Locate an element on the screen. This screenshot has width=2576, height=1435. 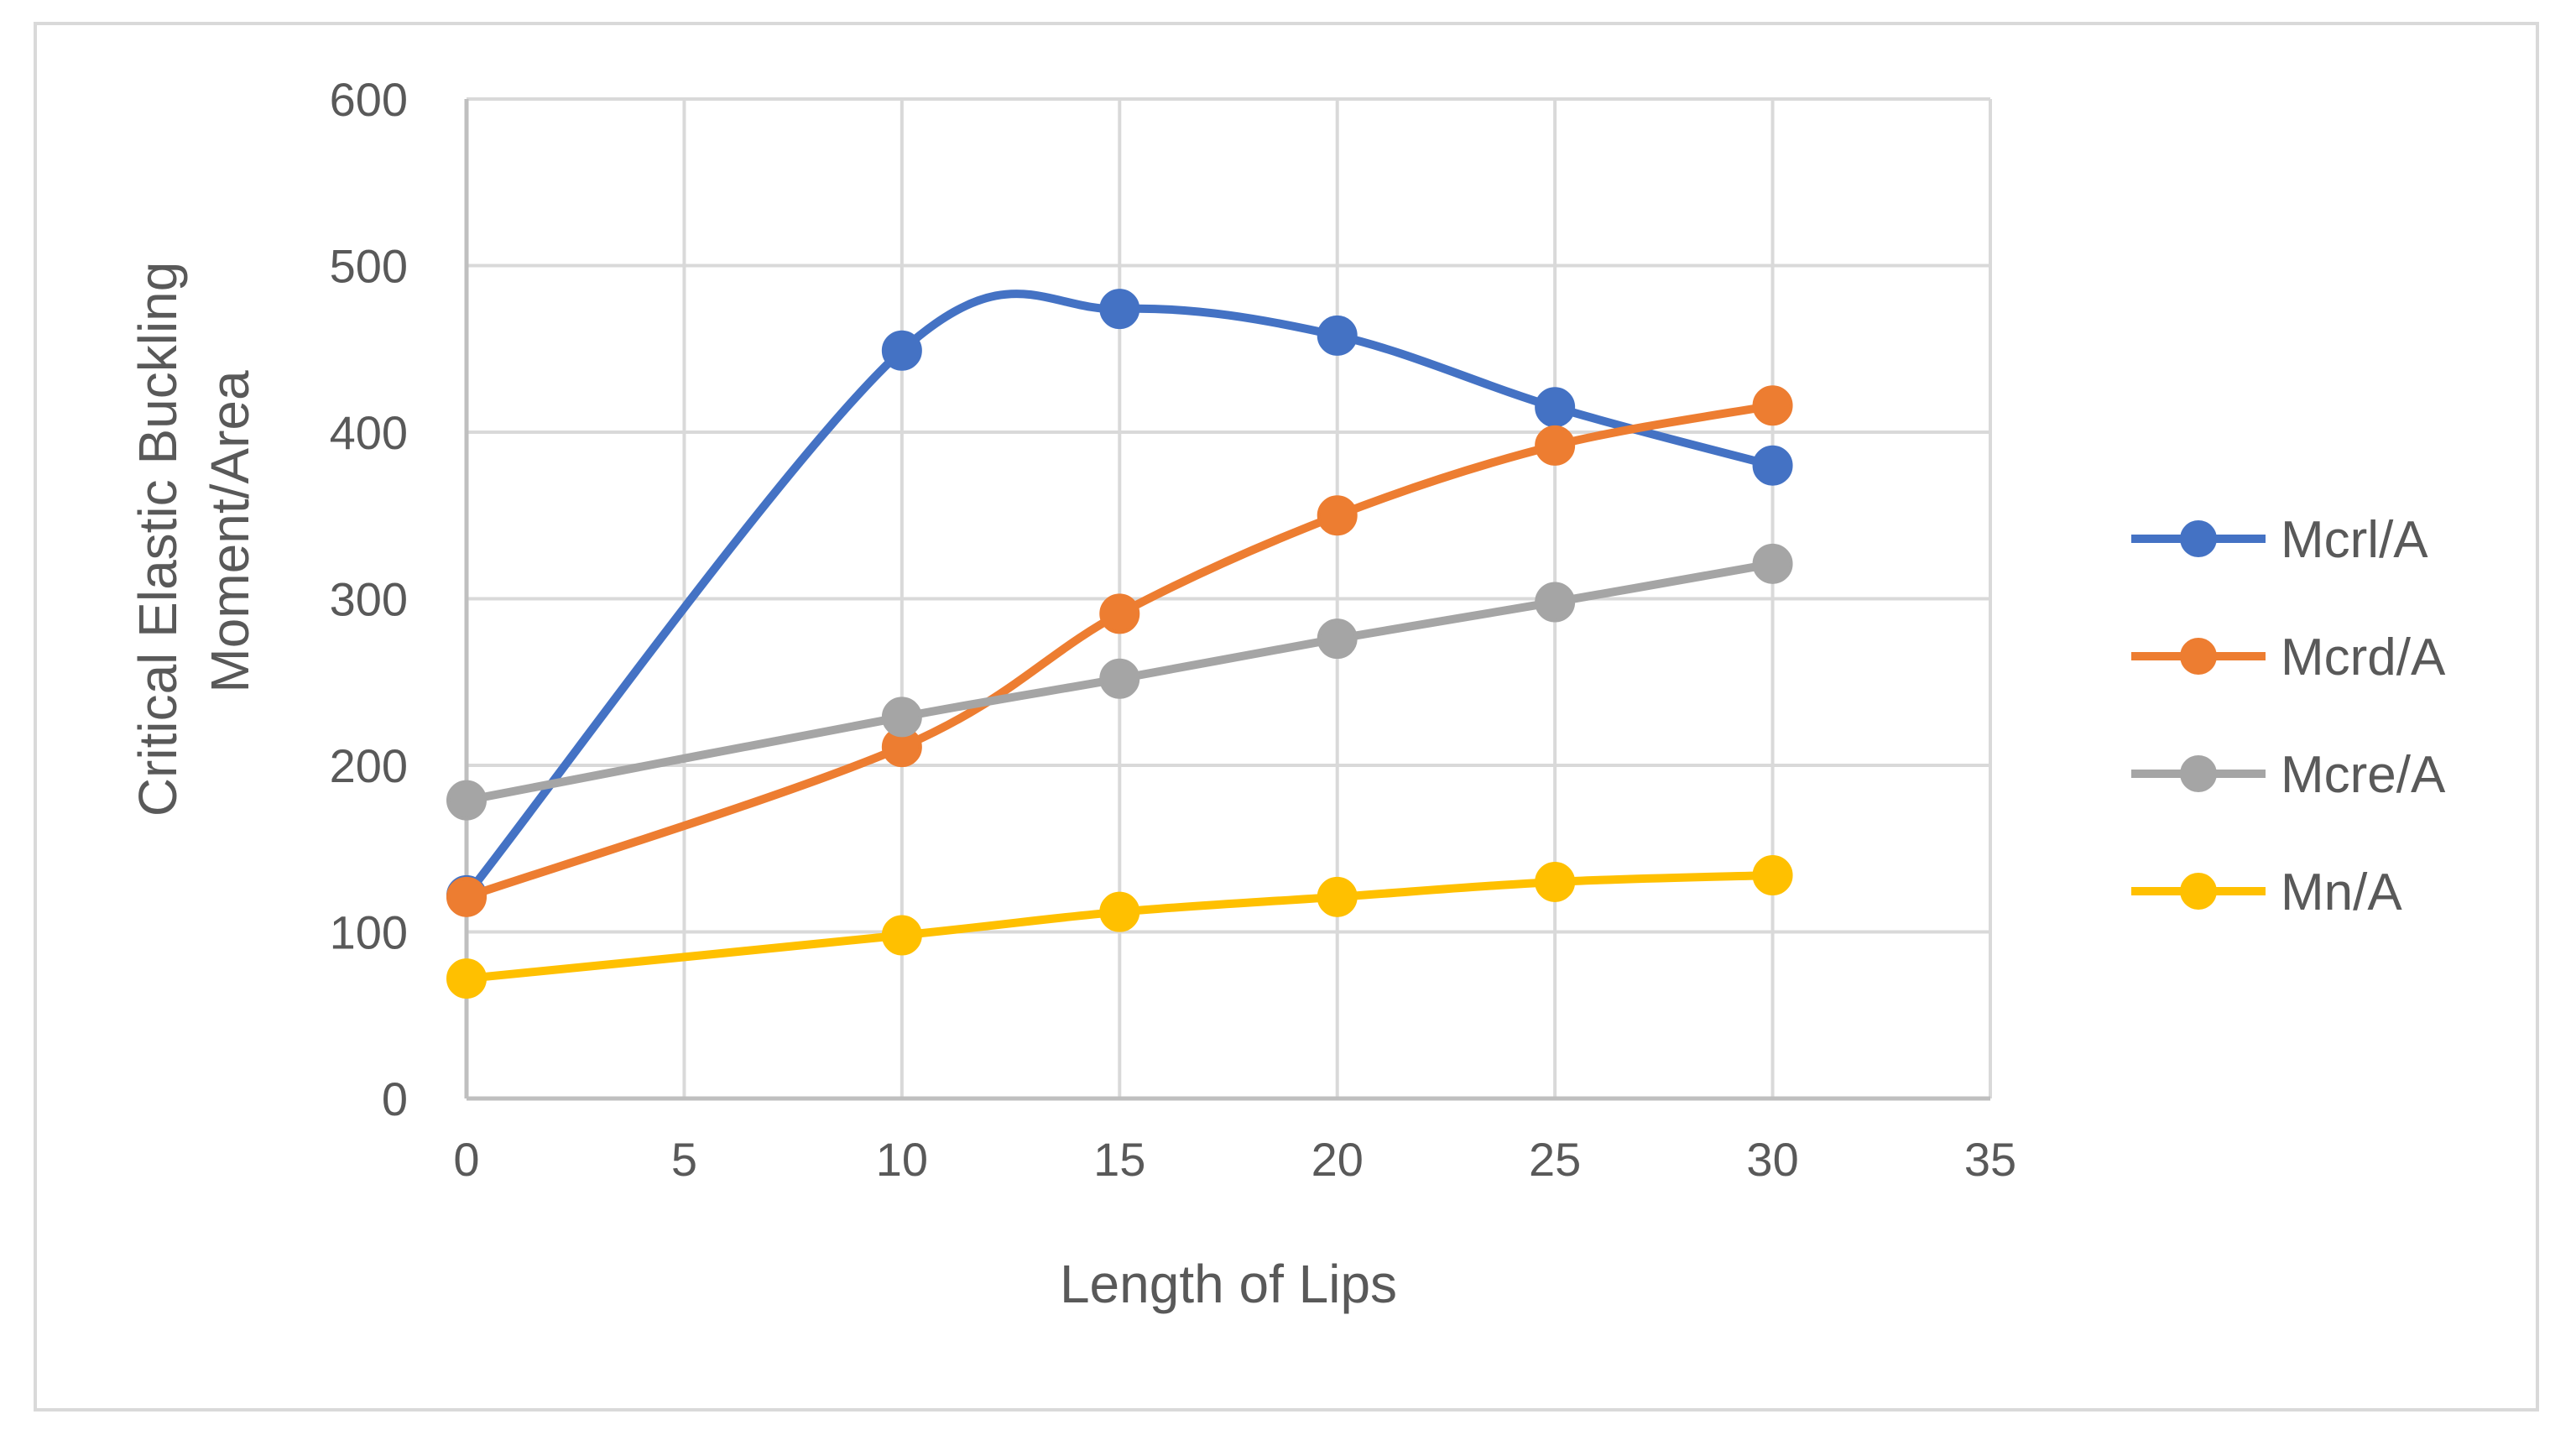
legend-label: Mcrd/A is located at coordinates (2363, 657).